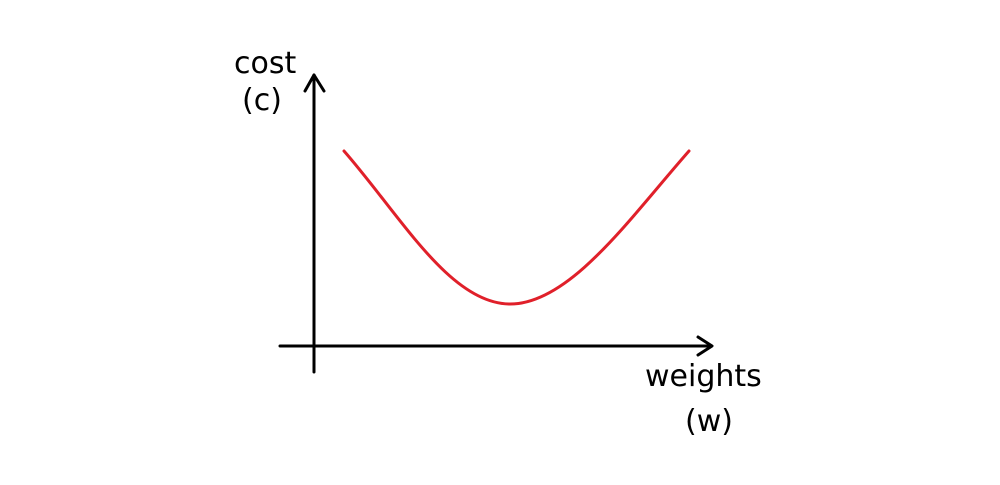 The width and height of the screenshot is (1000, 485). Describe the element at coordinates (314, 83) in the screenshot. I see `y-axis-arrowhead` at that location.